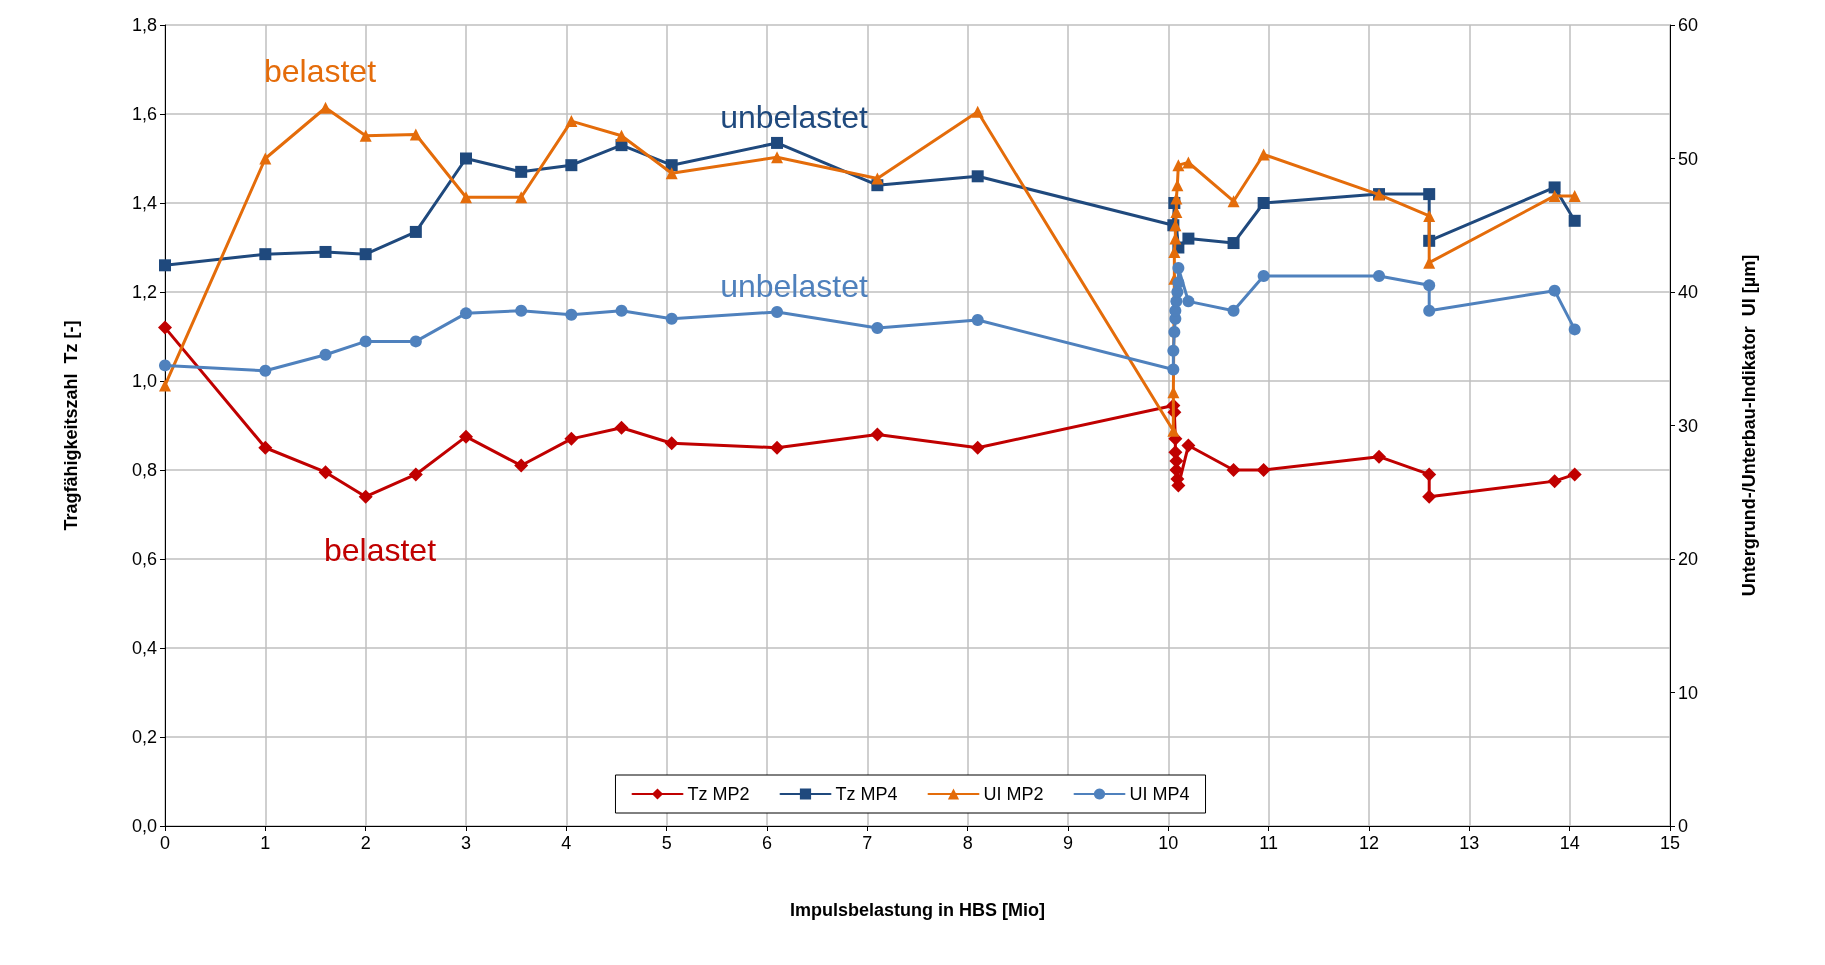 This screenshot has width=1825, height=965. Describe the element at coordinates (1688, 158) in the screenshot. I see `y2-tick-label: 50` at that location.